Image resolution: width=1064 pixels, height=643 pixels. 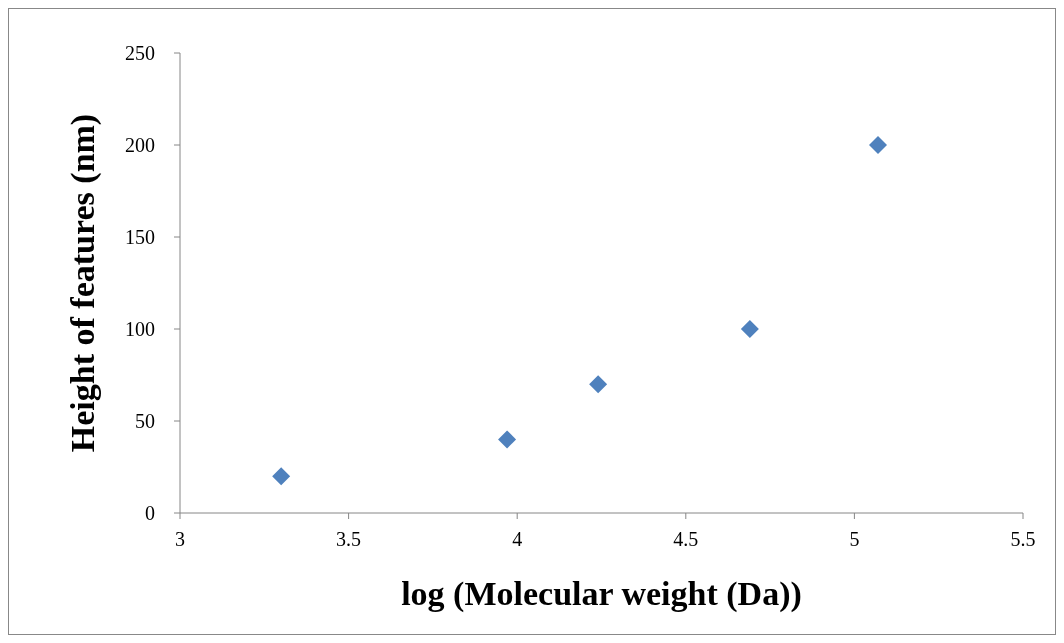 What do you see at coordinates (140, 53) in the screenshot?
I see `y-tick-label: 250` at bounding box center [140, 53].